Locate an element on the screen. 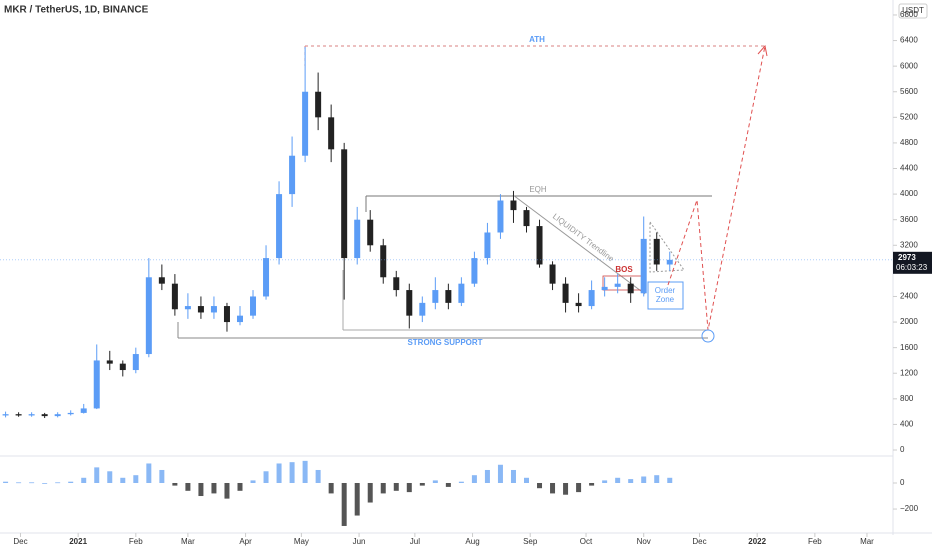  x-tick-label: 2021 is located at coordinates (78, 541).